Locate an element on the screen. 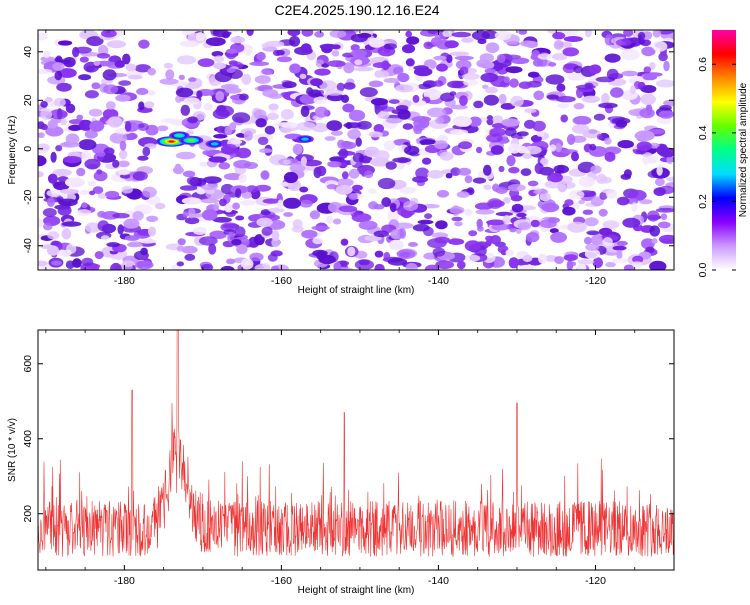 This screenshot has height=605, width=750. spectrogram-y-label: Frequency (Hz) is located at coordinates (12, 150).